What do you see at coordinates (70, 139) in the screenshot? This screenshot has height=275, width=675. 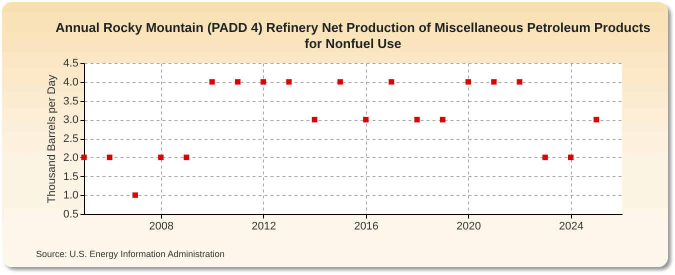 I see `y-tick-label: 2.5` at bounding box center [70, 139].